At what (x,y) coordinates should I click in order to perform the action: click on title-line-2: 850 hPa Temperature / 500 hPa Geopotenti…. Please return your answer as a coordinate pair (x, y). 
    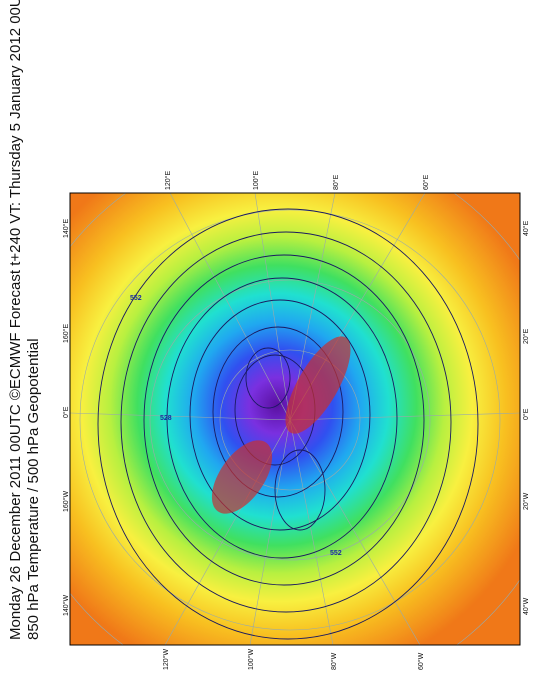
    Looking at the image, I should click on (33, 489).